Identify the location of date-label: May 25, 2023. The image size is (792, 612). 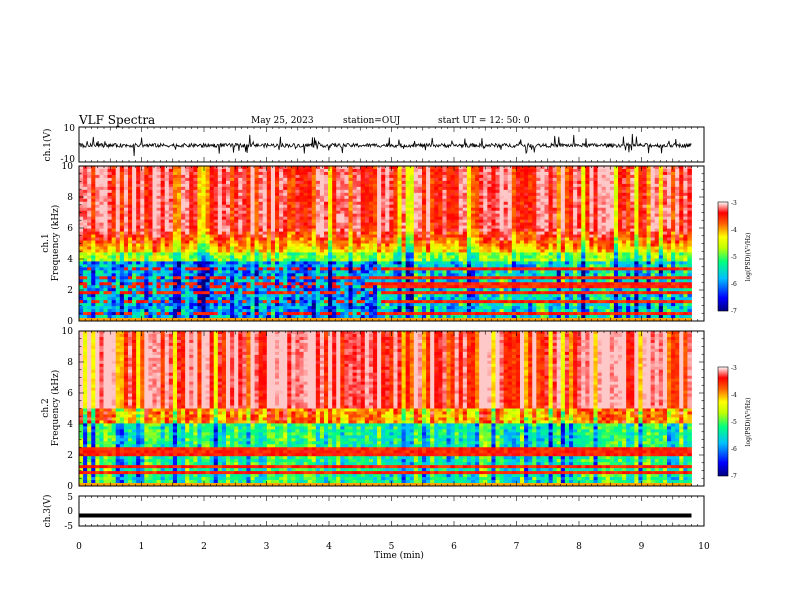
(282, 121).